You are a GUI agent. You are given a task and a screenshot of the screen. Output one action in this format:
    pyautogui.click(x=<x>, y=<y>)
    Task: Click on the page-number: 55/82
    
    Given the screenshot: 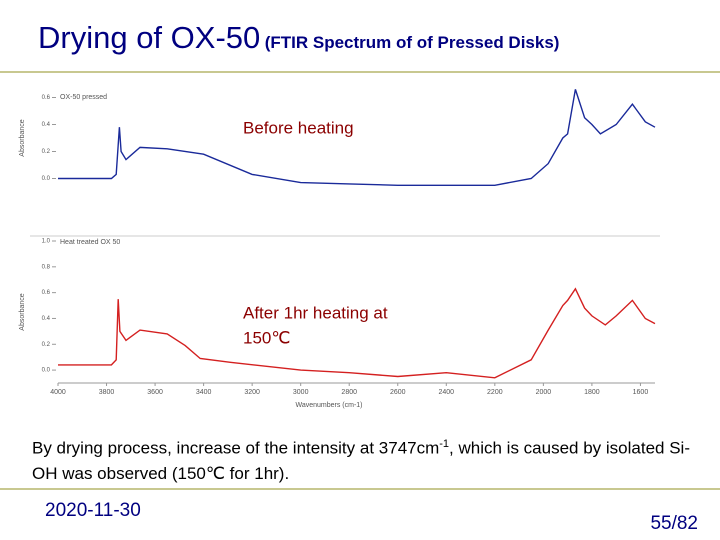 What is the action you would take?
    pyautogui.click(x=674, y=523)
    